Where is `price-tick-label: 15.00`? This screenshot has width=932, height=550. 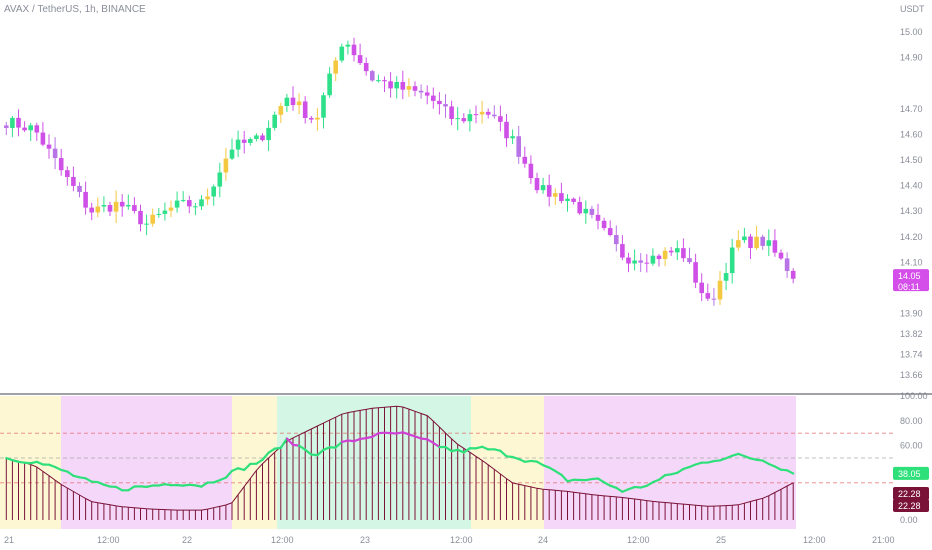
price-tick-label: 15.00 is located at coordinates (911, 32).